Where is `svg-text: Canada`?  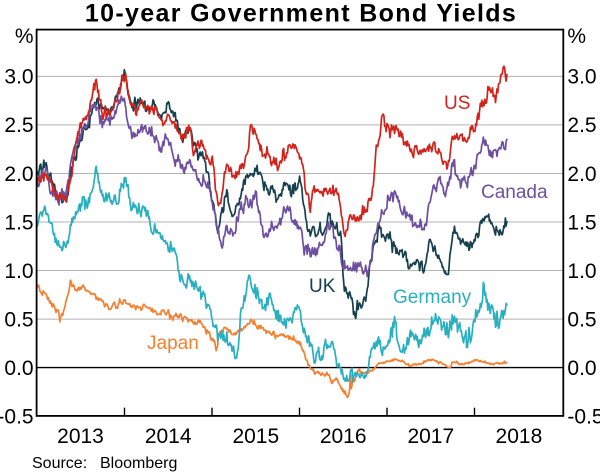
svg-text: Canada is located at coordinates (514, 192).